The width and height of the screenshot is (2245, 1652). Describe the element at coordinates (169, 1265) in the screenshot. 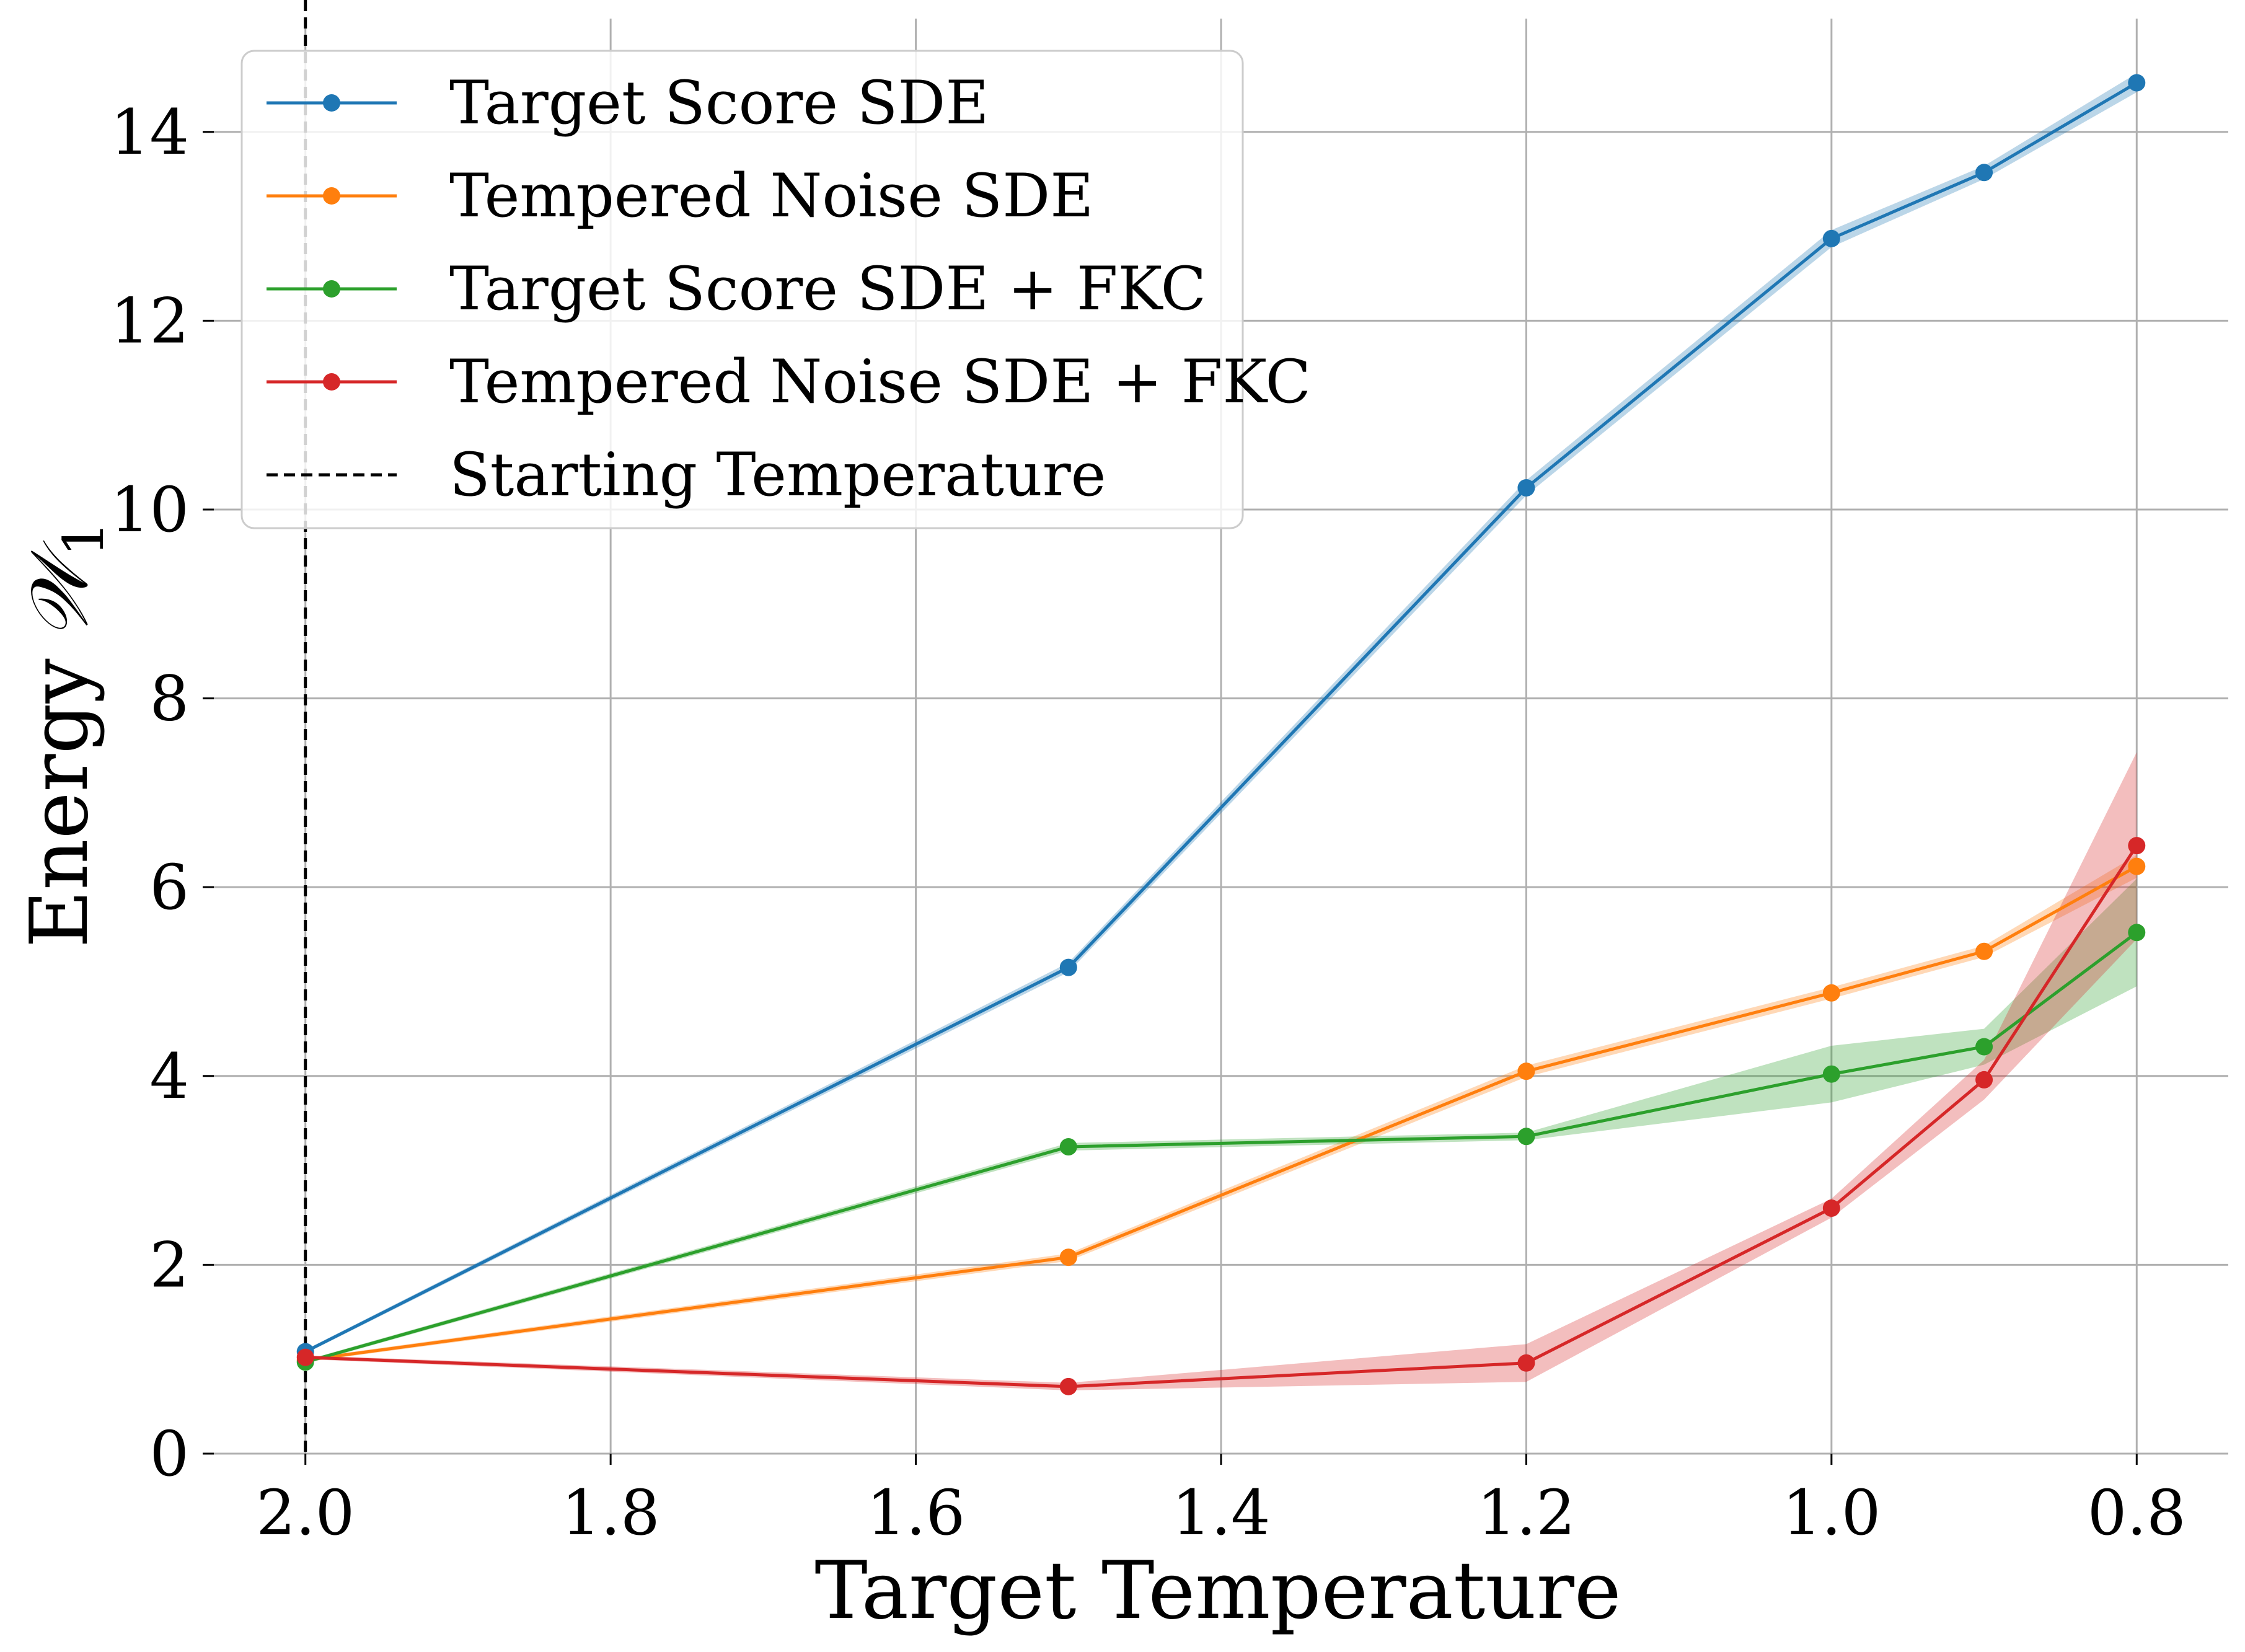

I see `y-tick-label: 2` at that location.